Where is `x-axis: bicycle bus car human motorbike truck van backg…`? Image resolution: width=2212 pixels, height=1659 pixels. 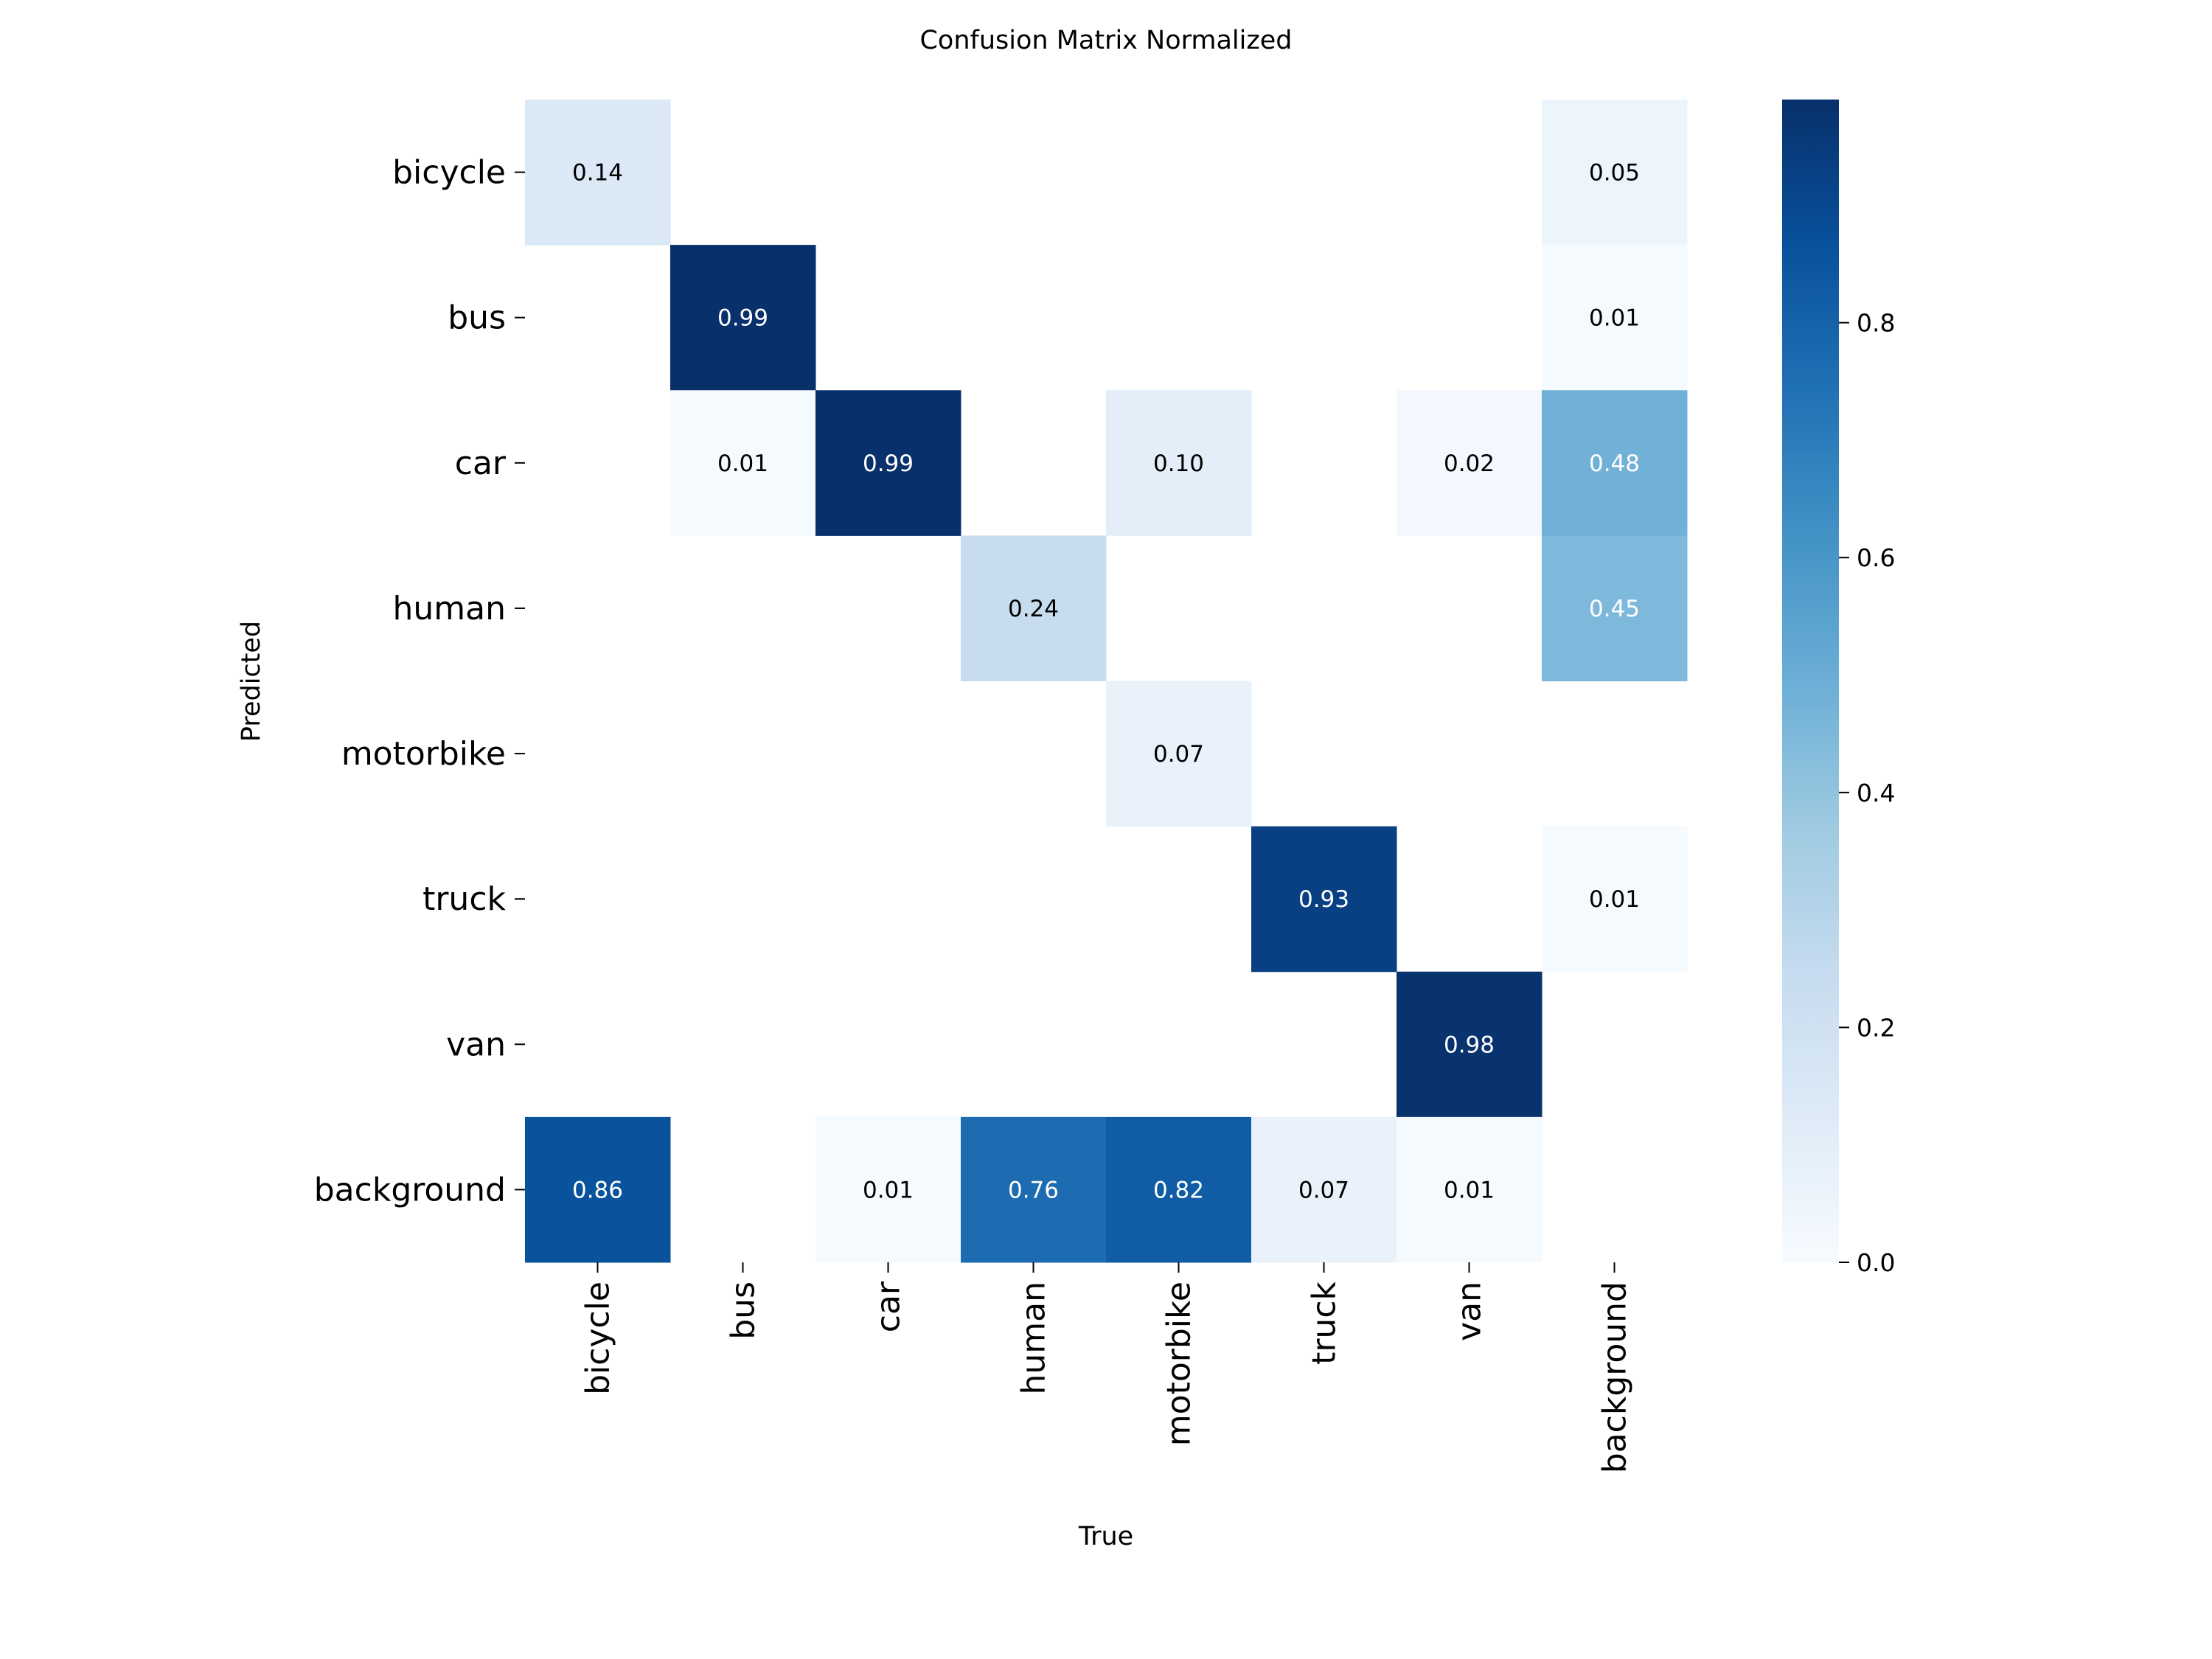 x-axis: bicycle bus car human motorbike truck van backg… is located at coordinates (1107, 1367).